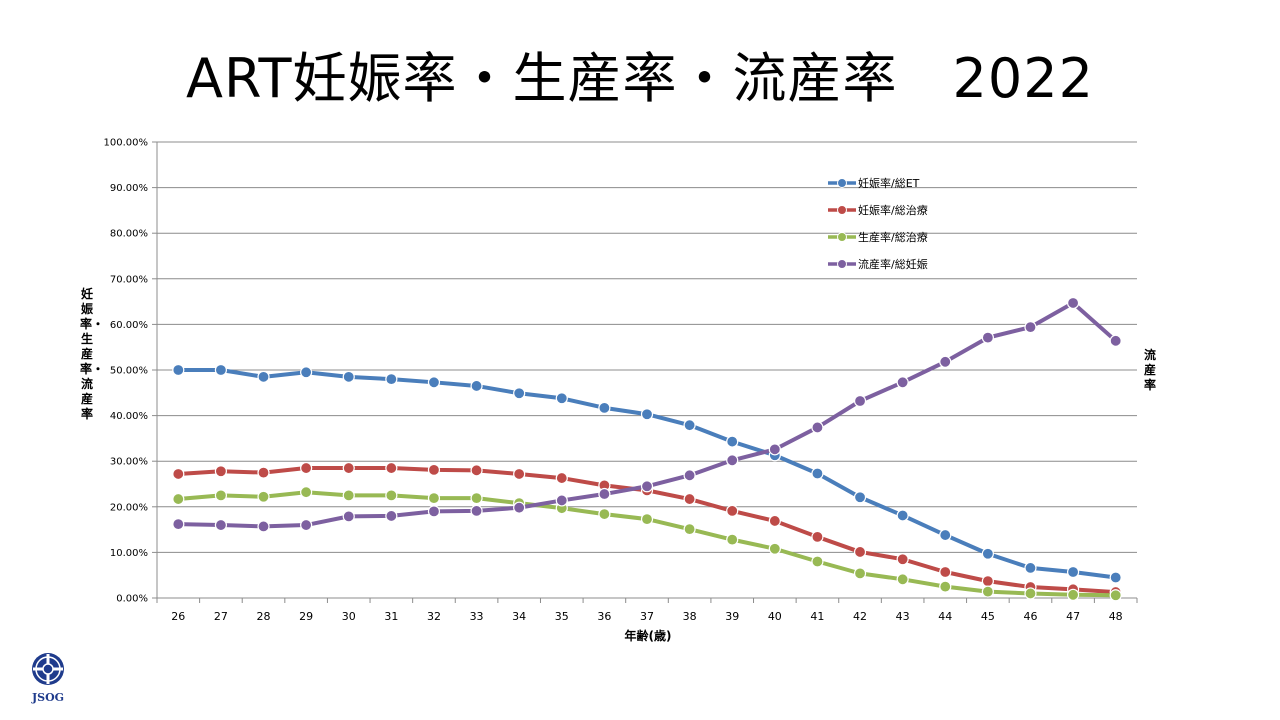 This screenshot has width=1280, height=720. Describe the element at coordinates (126, 143) in the screenshot. I see `y-tick-label: 100.00%` at that location.